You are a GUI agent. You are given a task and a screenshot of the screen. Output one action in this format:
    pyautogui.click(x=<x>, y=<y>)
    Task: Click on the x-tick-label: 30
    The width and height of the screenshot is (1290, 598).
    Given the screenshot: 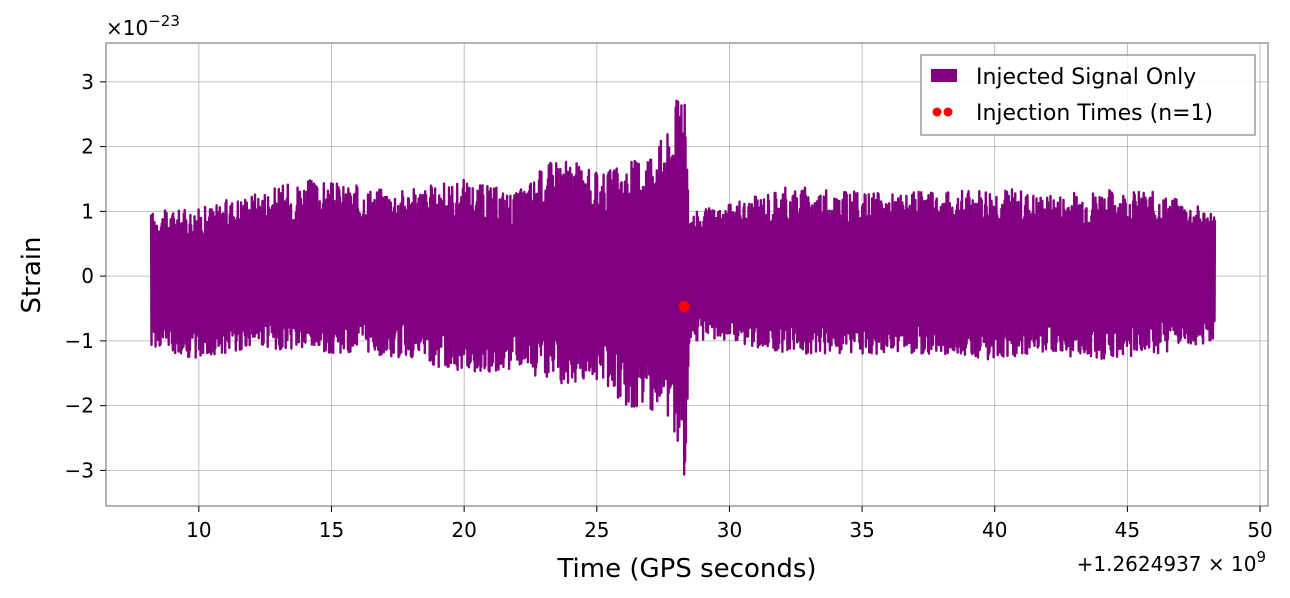 What is the action you would take?
    pyautogui.click(x=729, y=530)
    